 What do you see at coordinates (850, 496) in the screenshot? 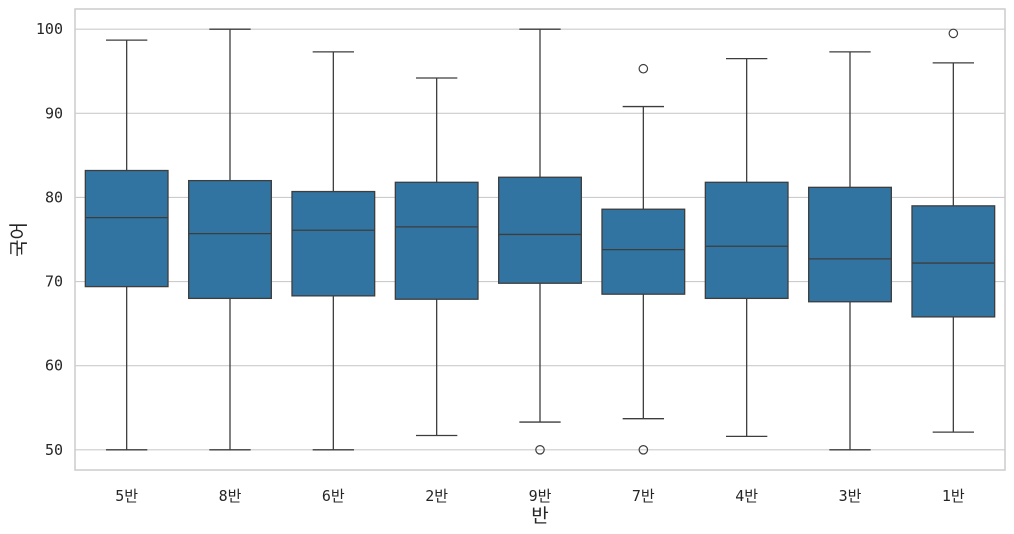
I see `x-tick-label: 3반` at bounding box center [850, 496].